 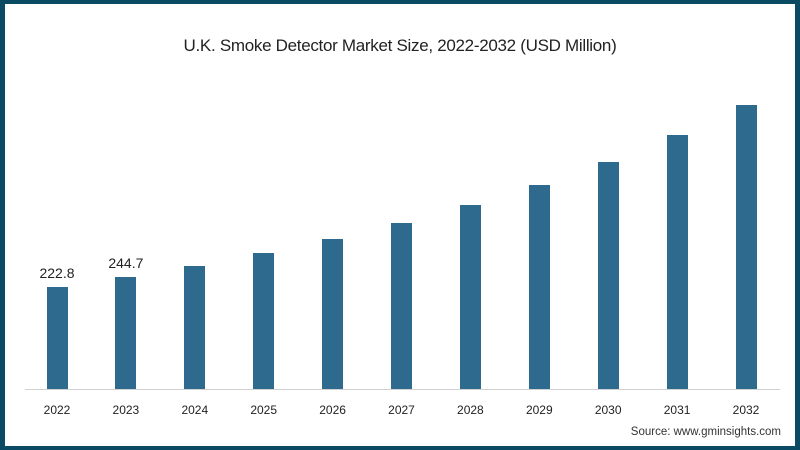 What do you see at coordinates (608, 275) in the screenshot?
I see `bar-2030` at bounding box center [608, 275].